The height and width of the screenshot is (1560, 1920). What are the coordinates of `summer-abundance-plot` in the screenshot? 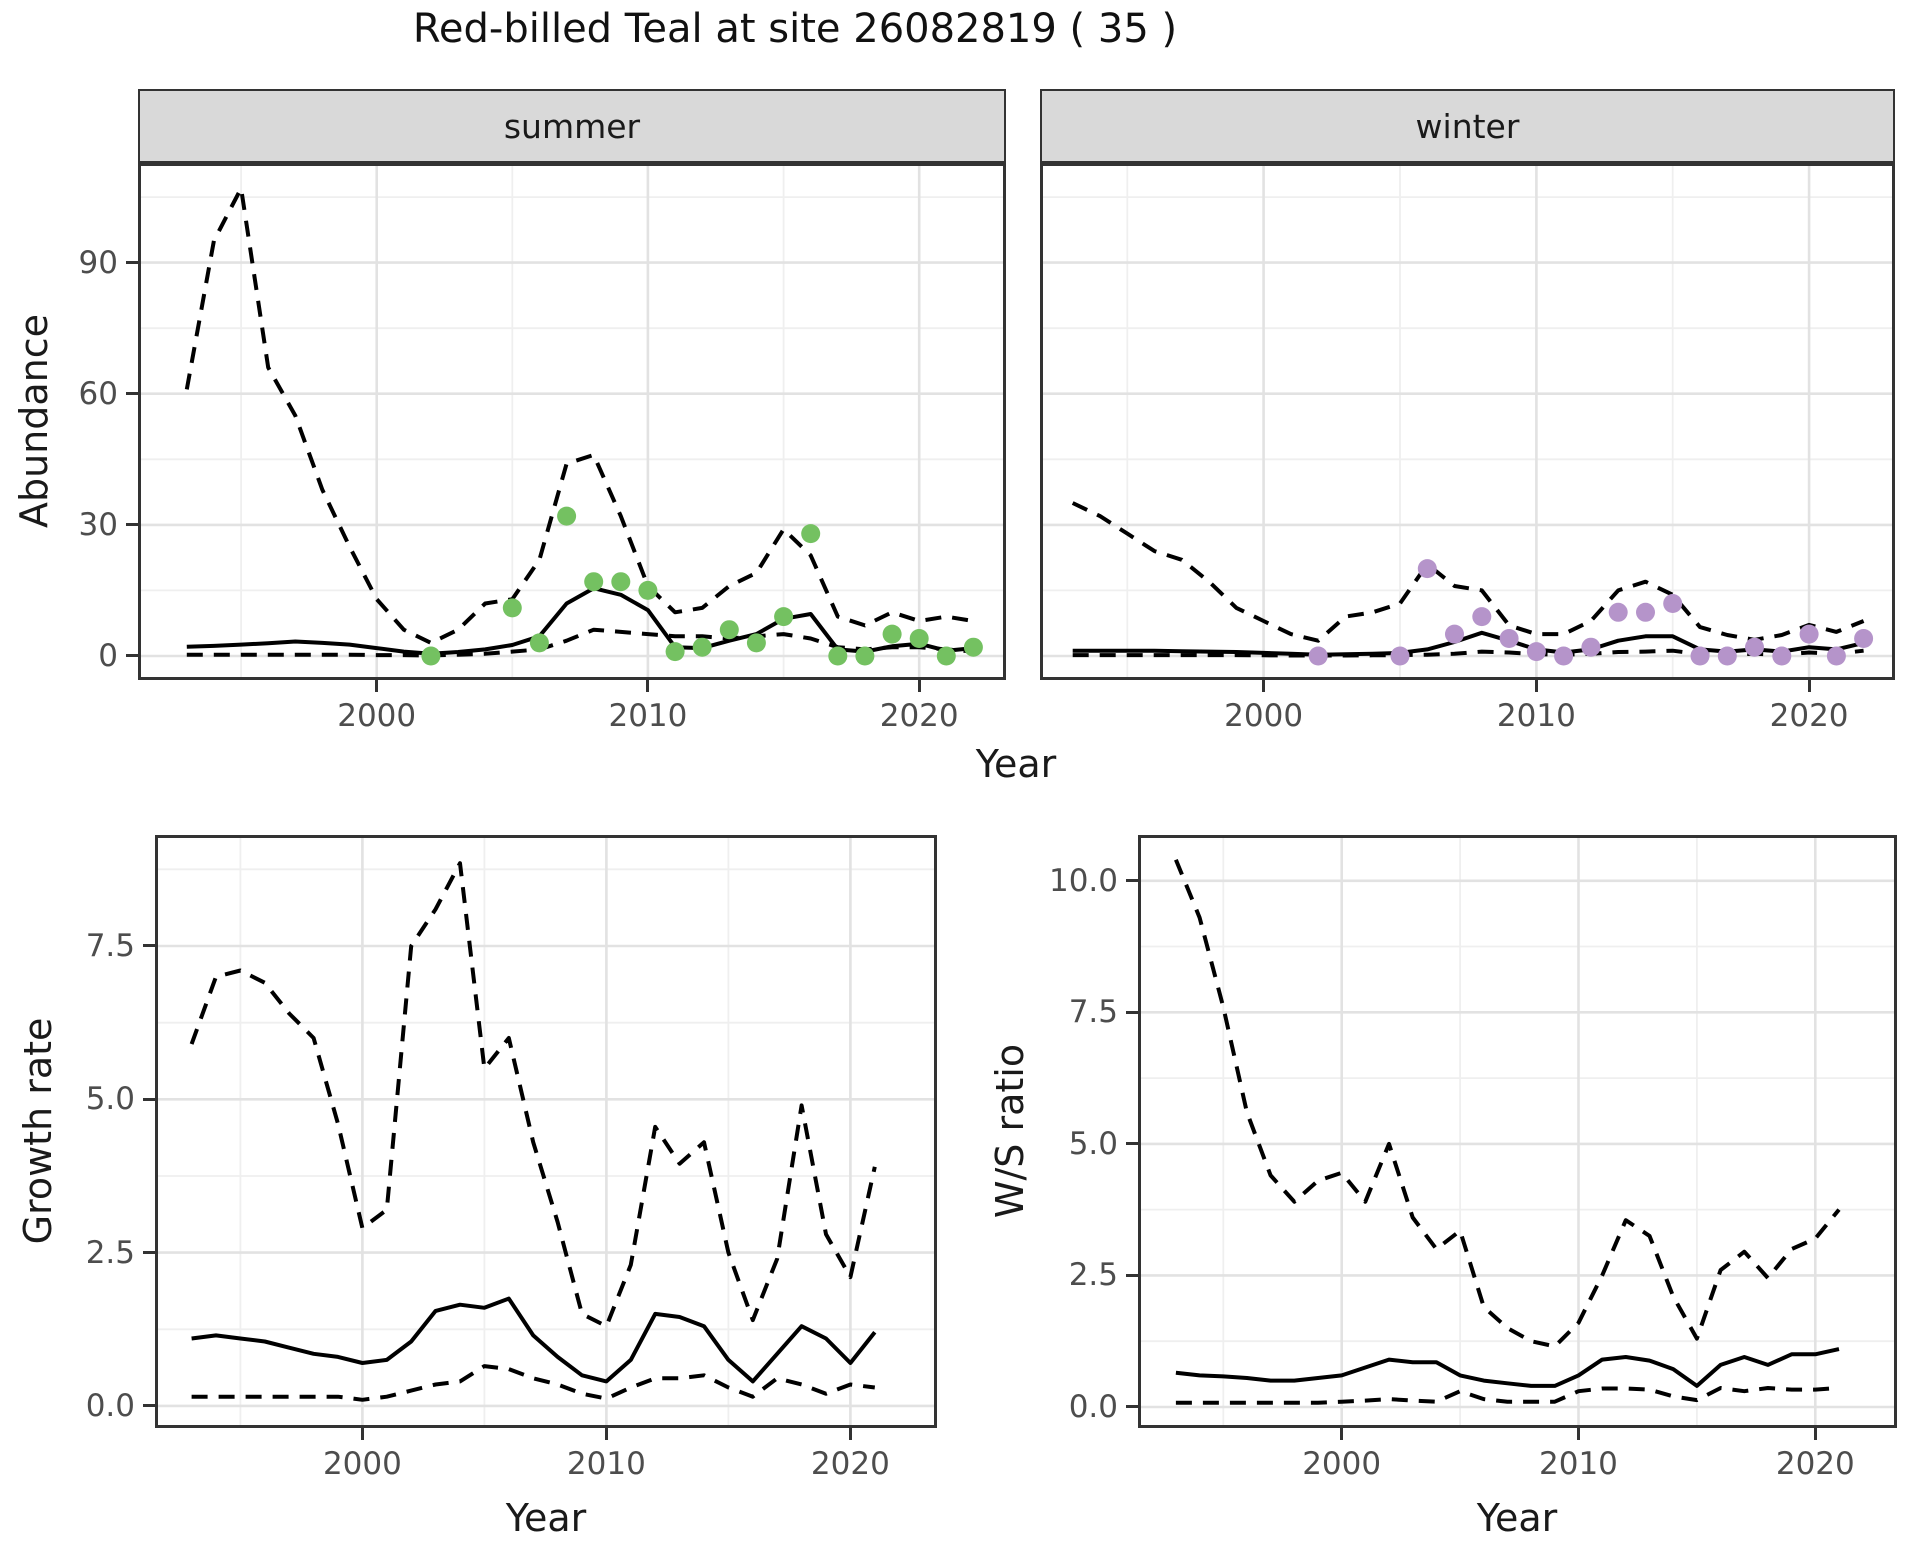 It's located at (572, 421).